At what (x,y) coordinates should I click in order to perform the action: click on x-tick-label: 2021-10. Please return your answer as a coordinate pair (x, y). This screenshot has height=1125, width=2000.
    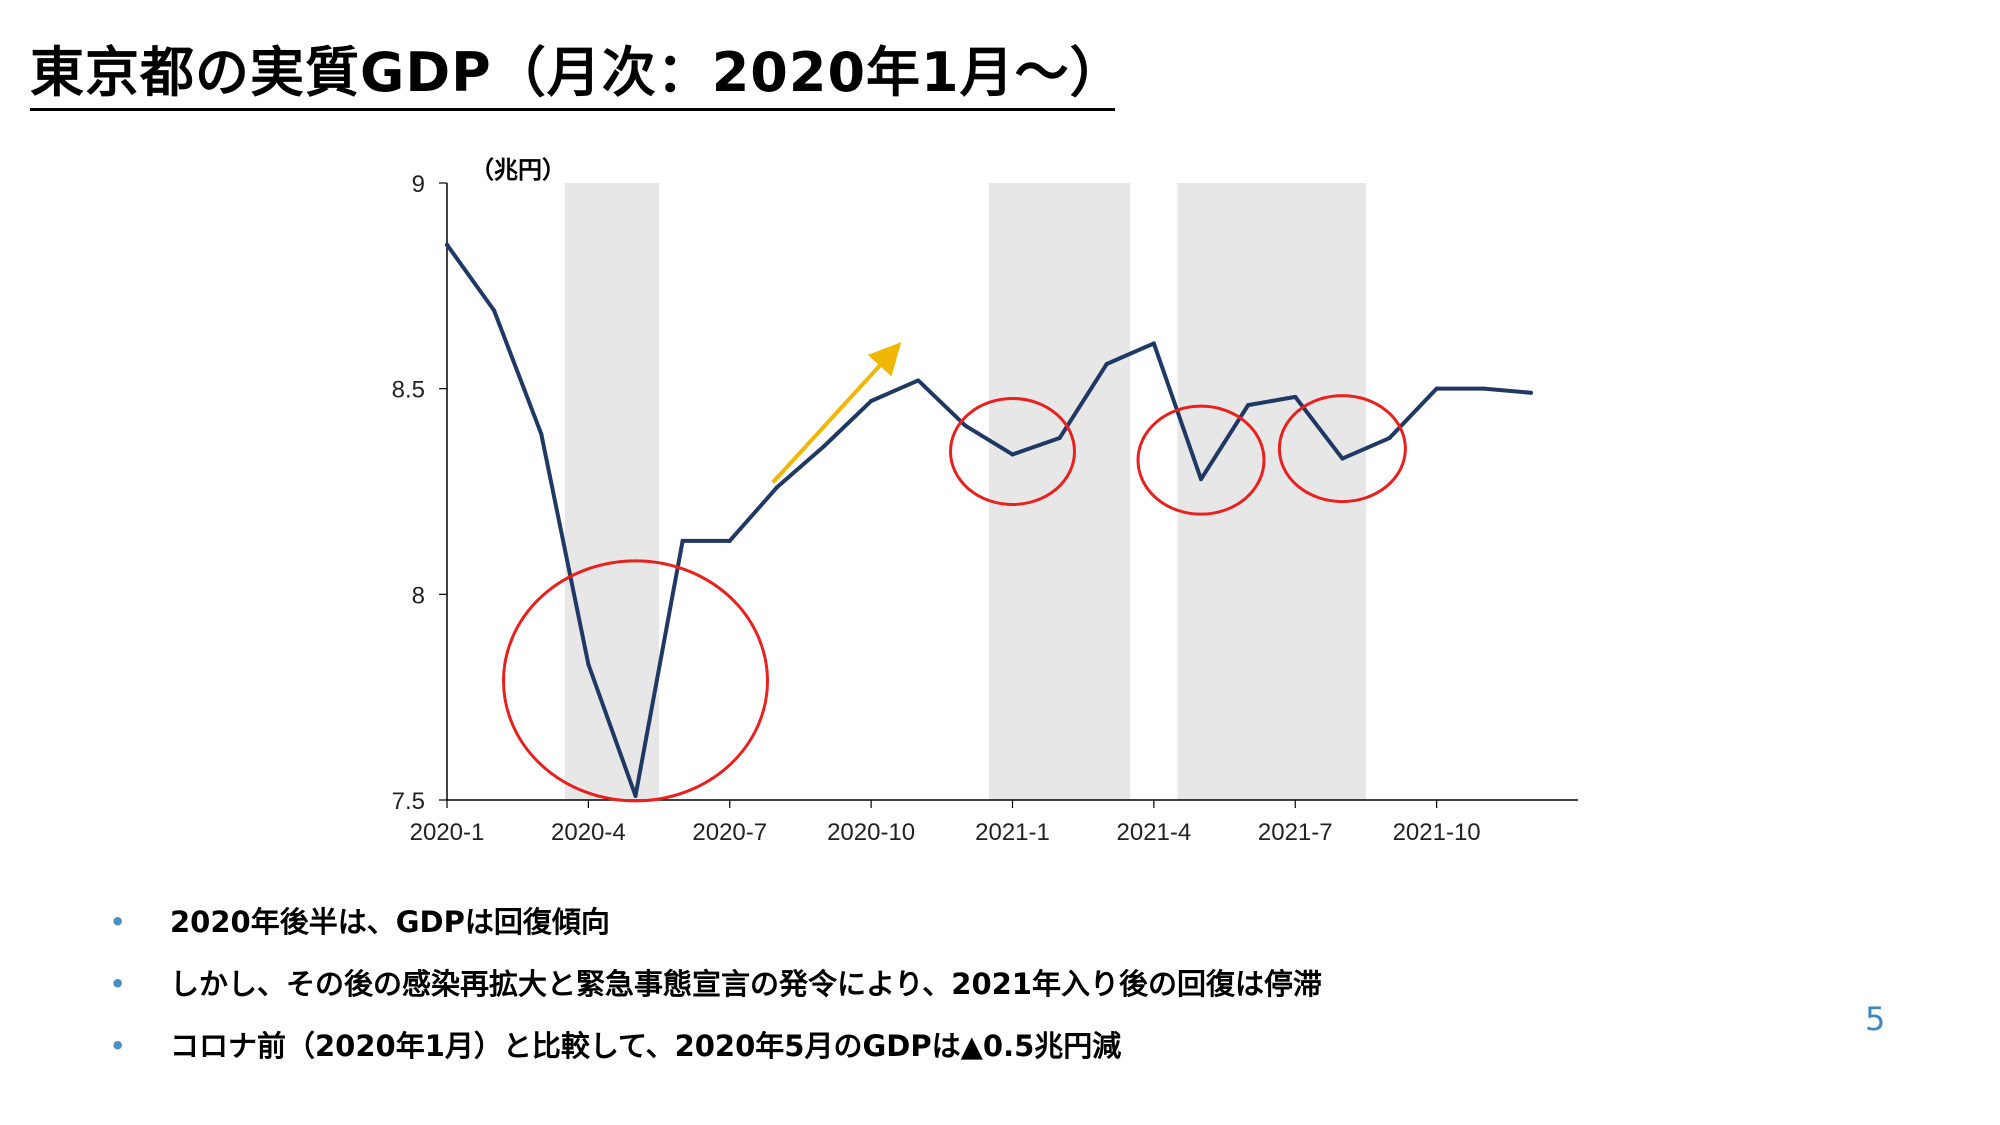
    Looking at the image, I should click on (1437, 832).